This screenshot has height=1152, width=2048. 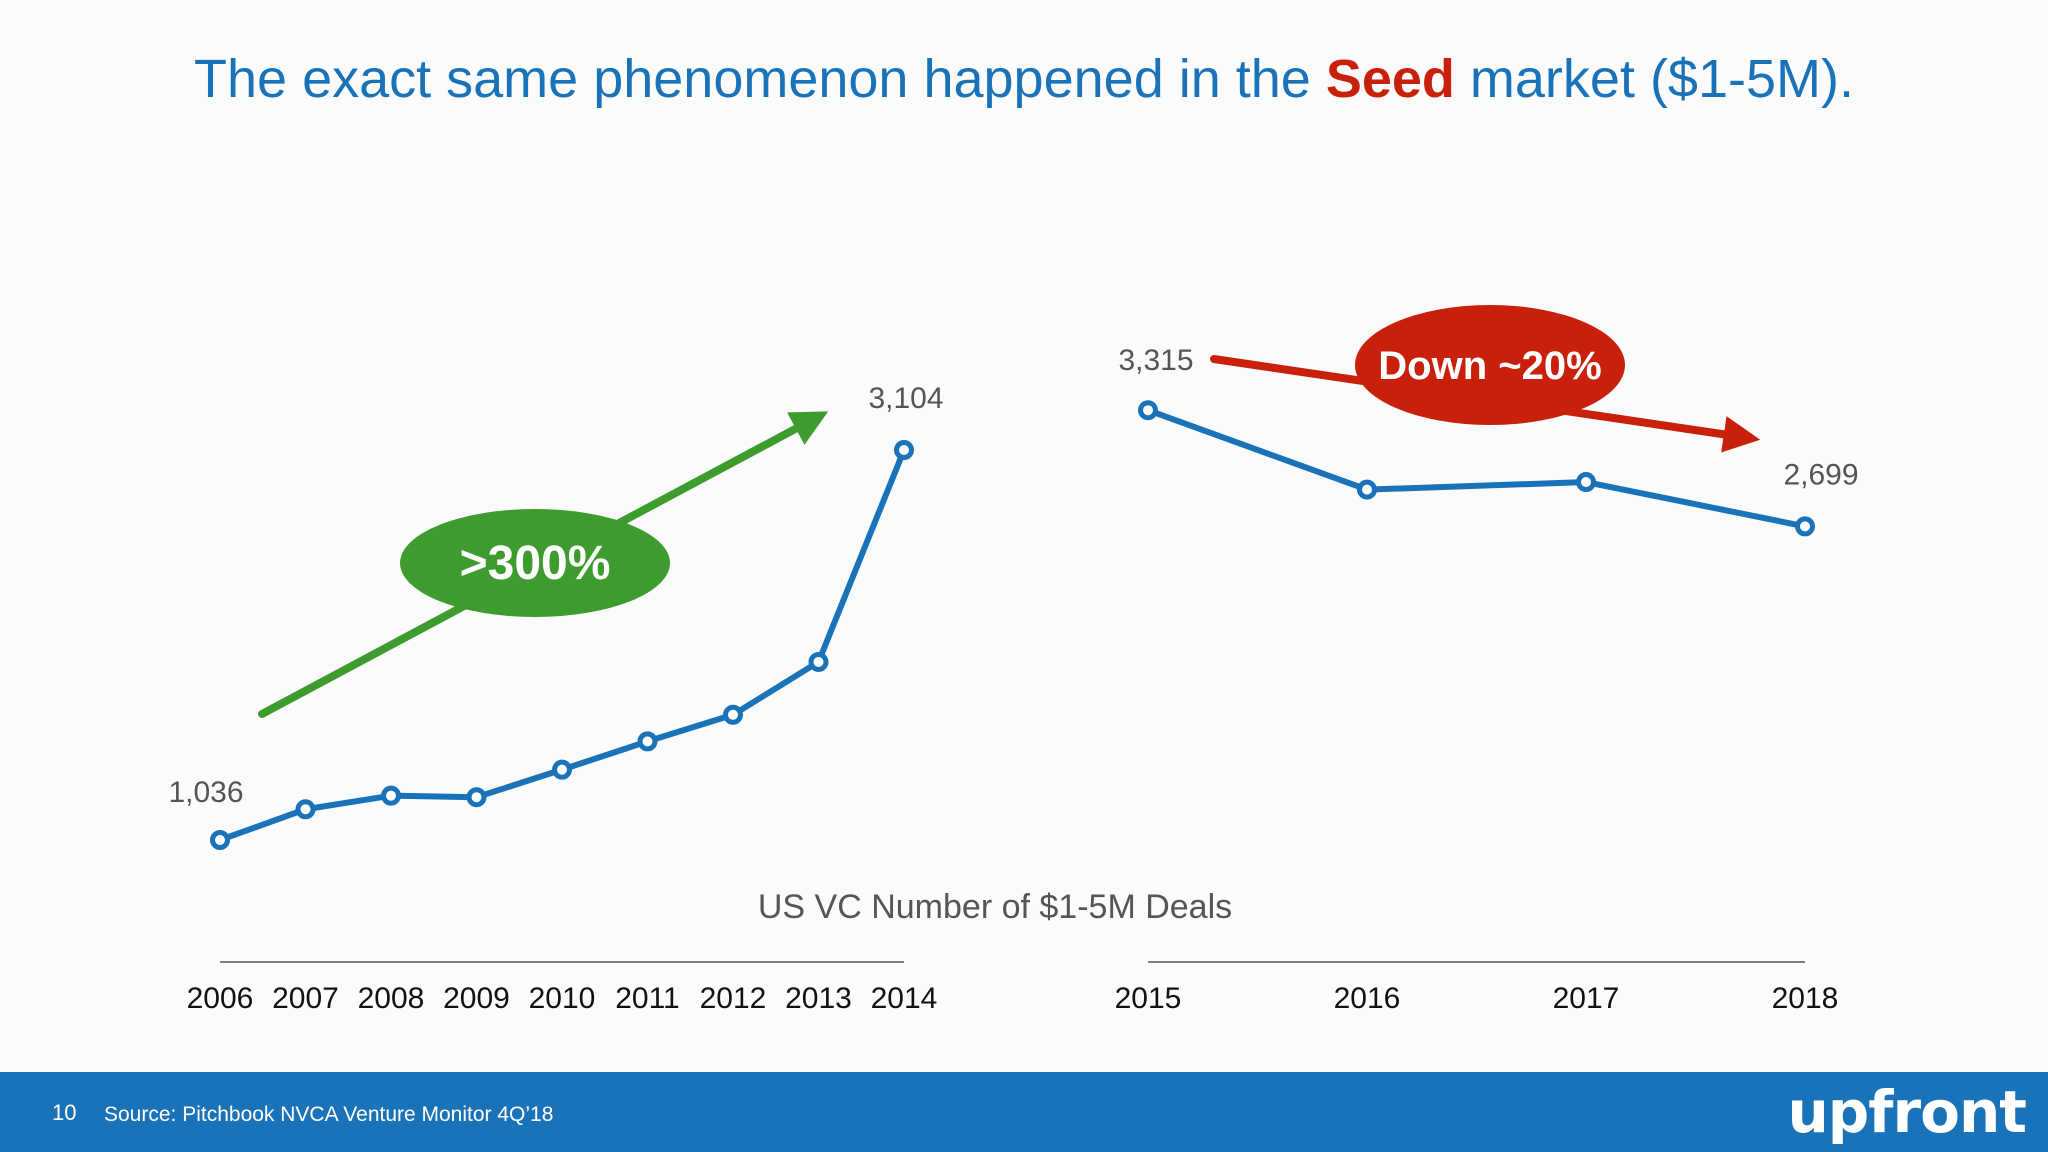 What do you see at coordinates (1805, 526) in the screenshot?
I see `data-point-2018` at bounding box center [1805, 526].